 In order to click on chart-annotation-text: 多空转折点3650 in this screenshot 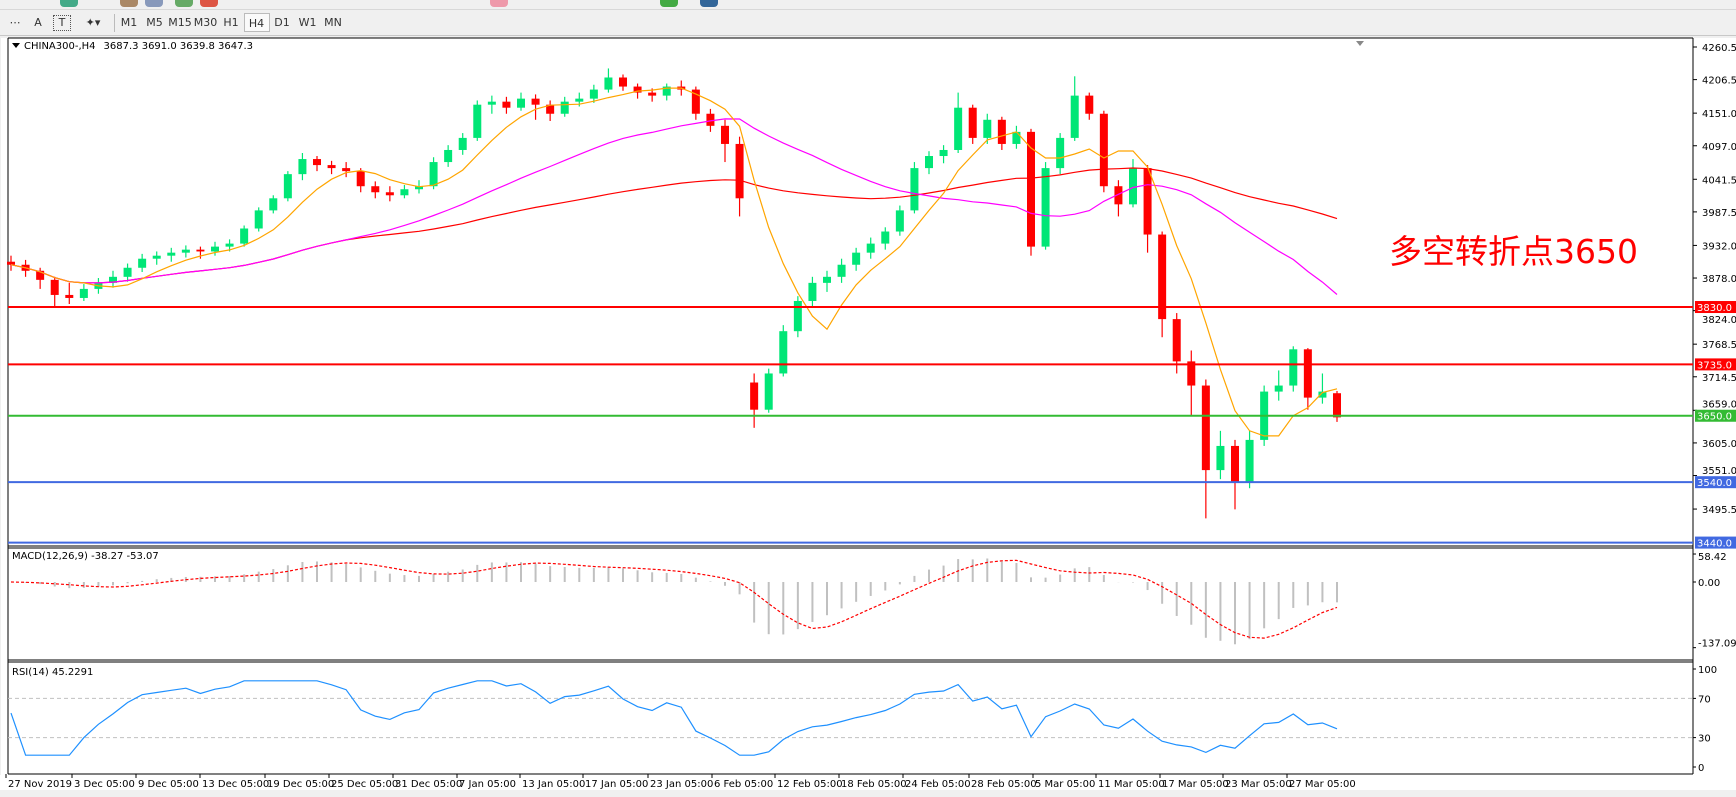, I will do `click(1513, 251)`.